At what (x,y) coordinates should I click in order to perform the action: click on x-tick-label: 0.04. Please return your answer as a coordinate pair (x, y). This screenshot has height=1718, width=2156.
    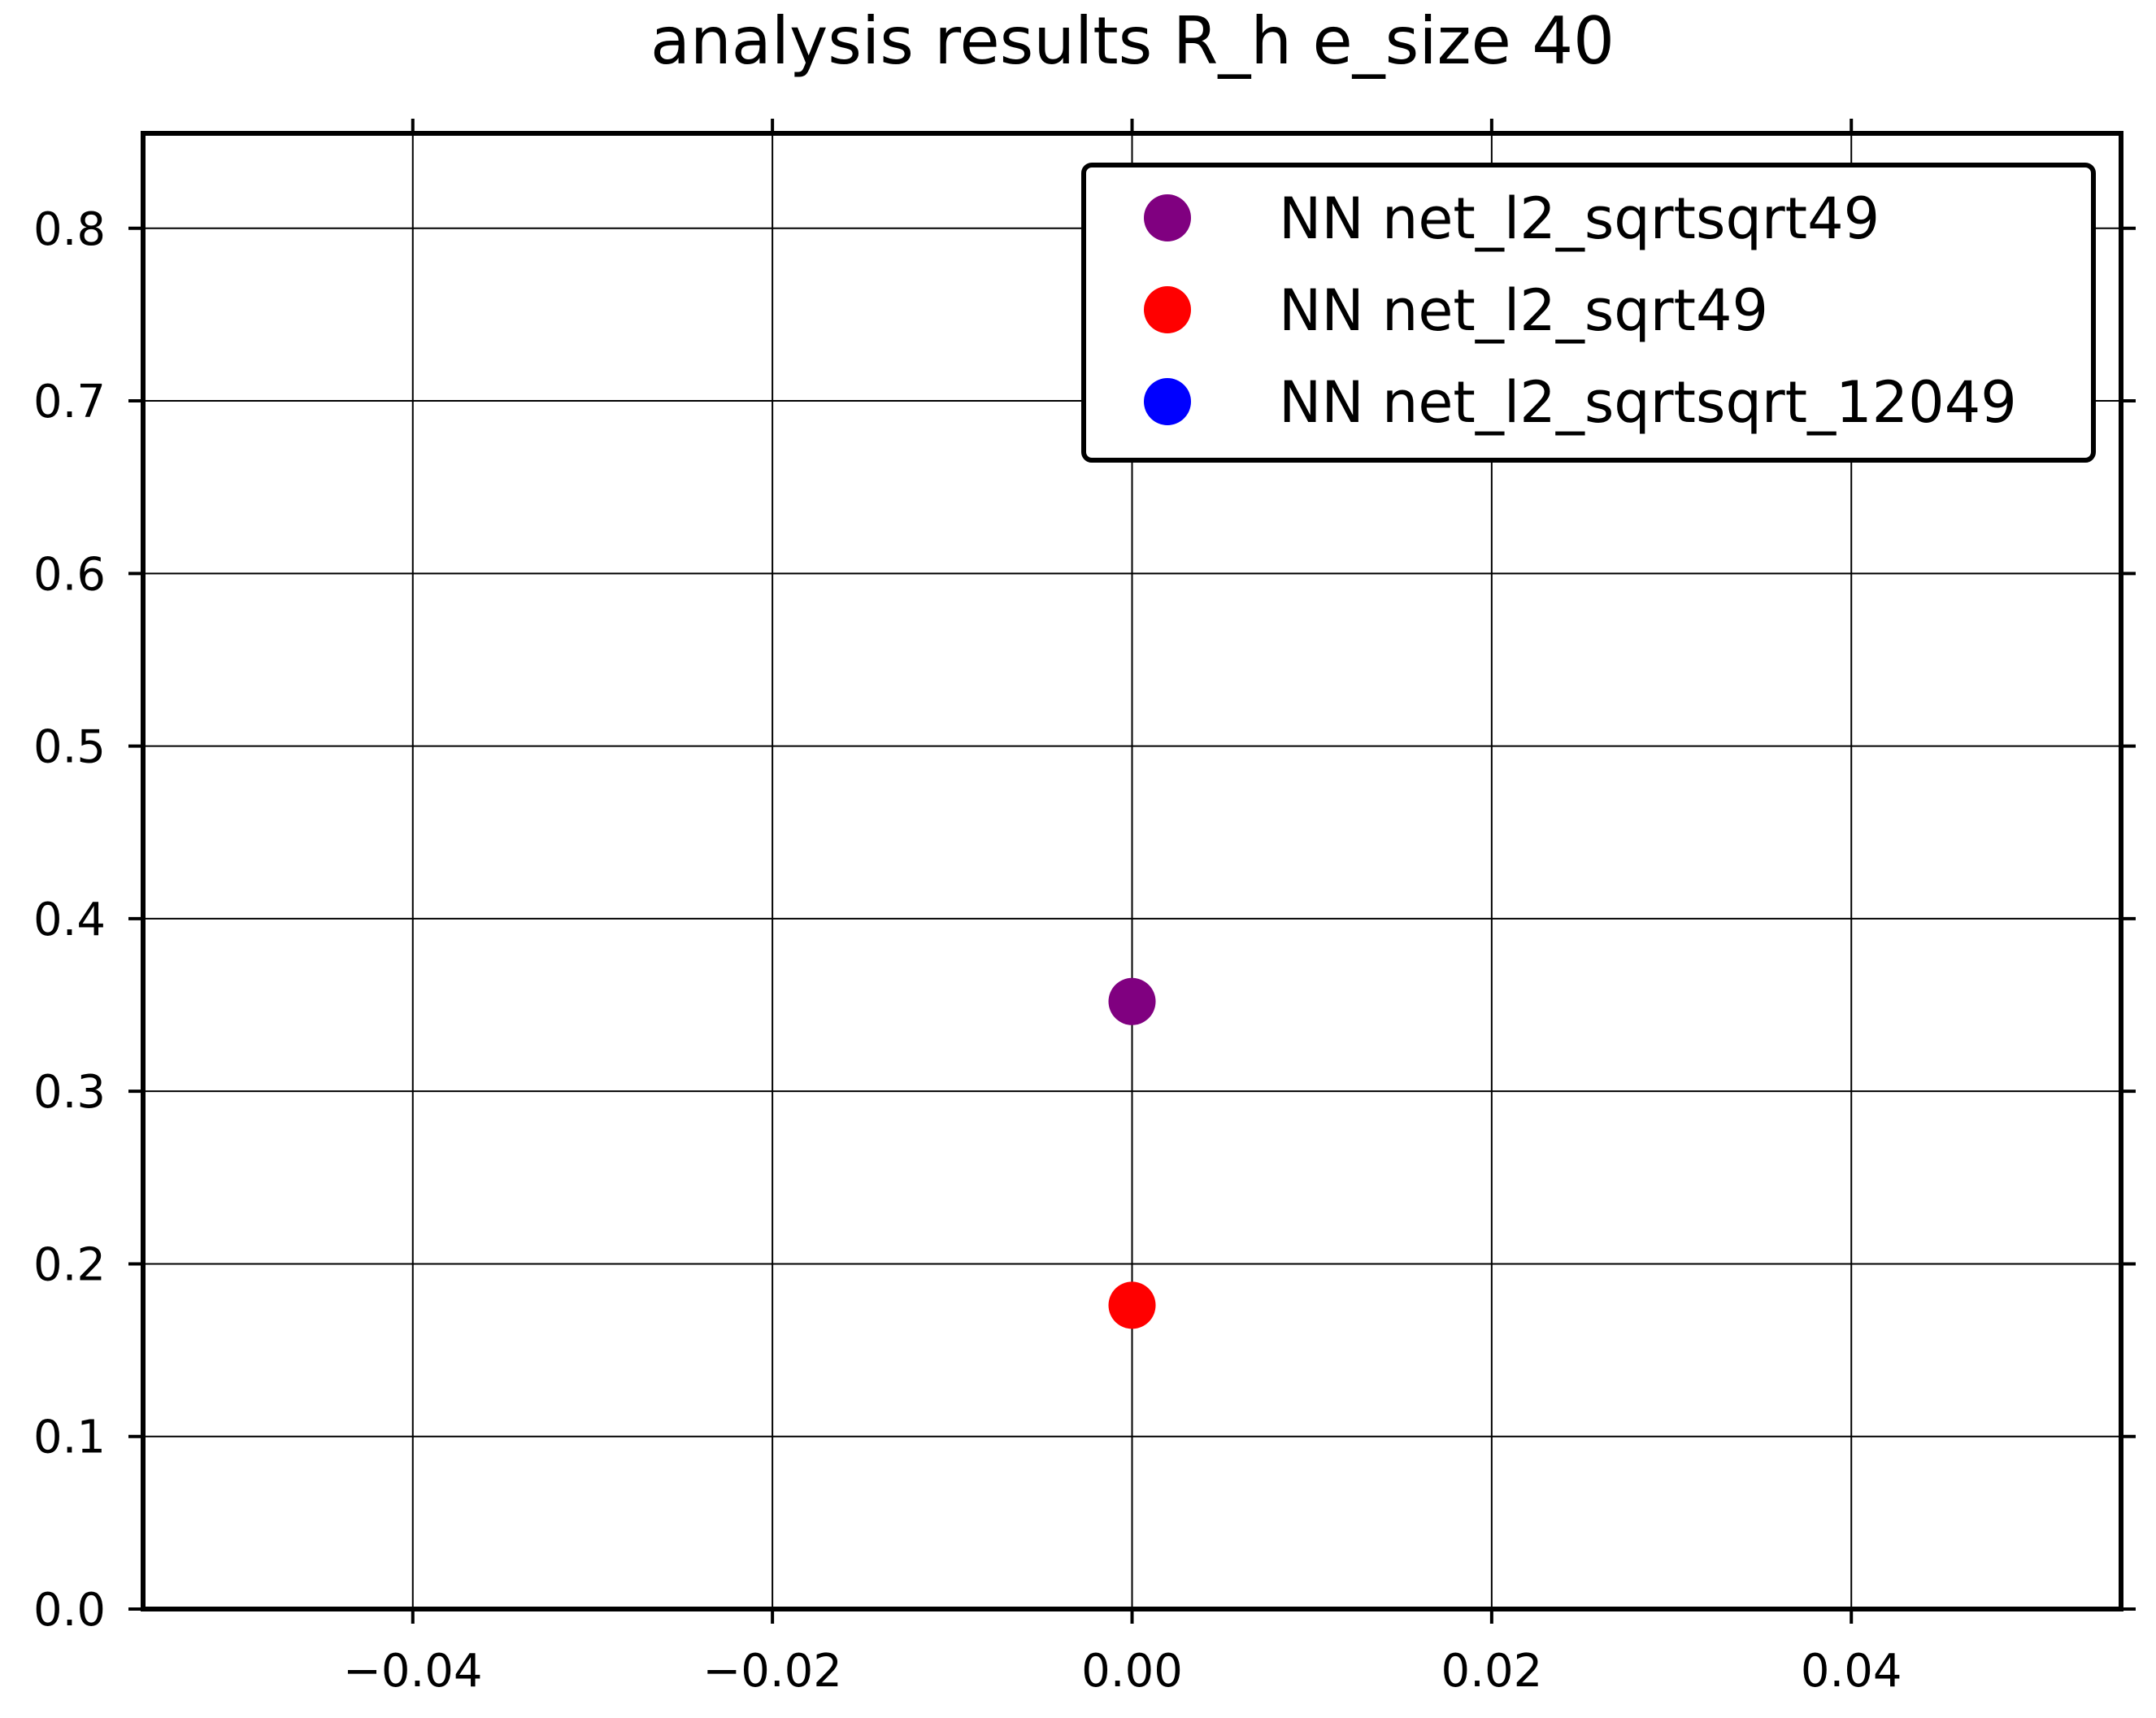
    Looking at the image, I should click on (1852, 1671).